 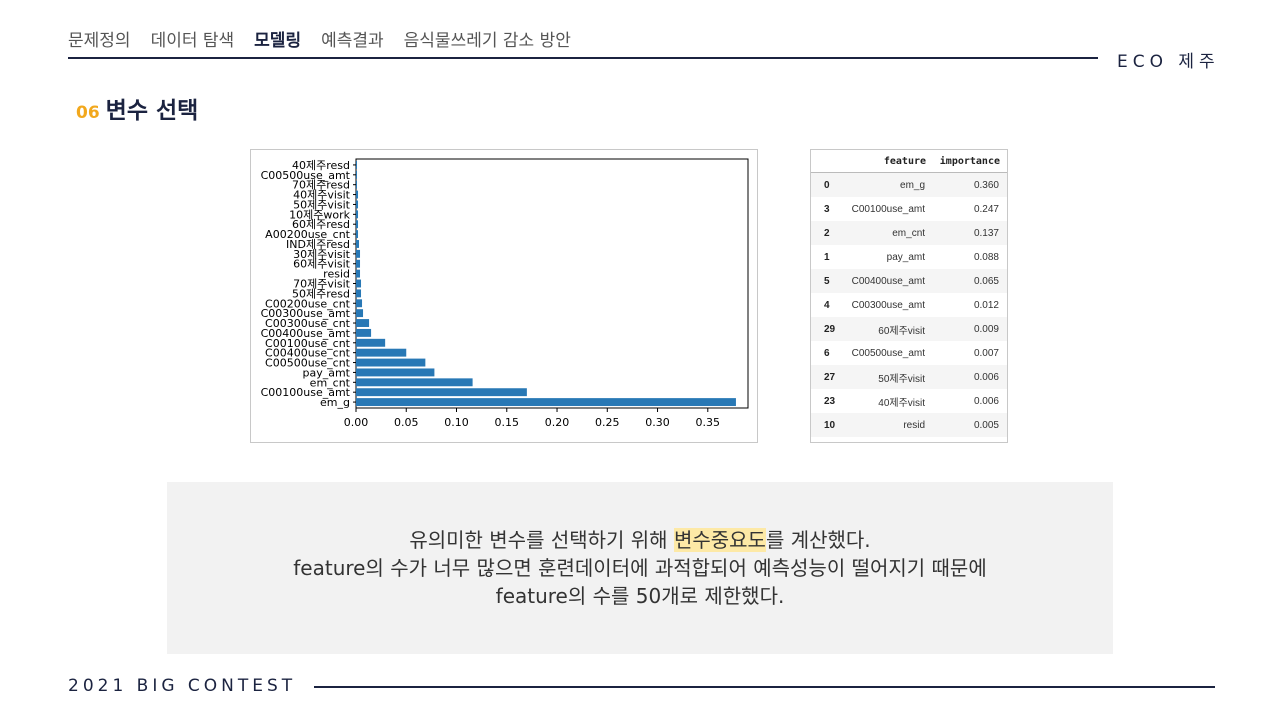 I want to click on y-tick-label: 10제주work, so click(x=319, y=214).